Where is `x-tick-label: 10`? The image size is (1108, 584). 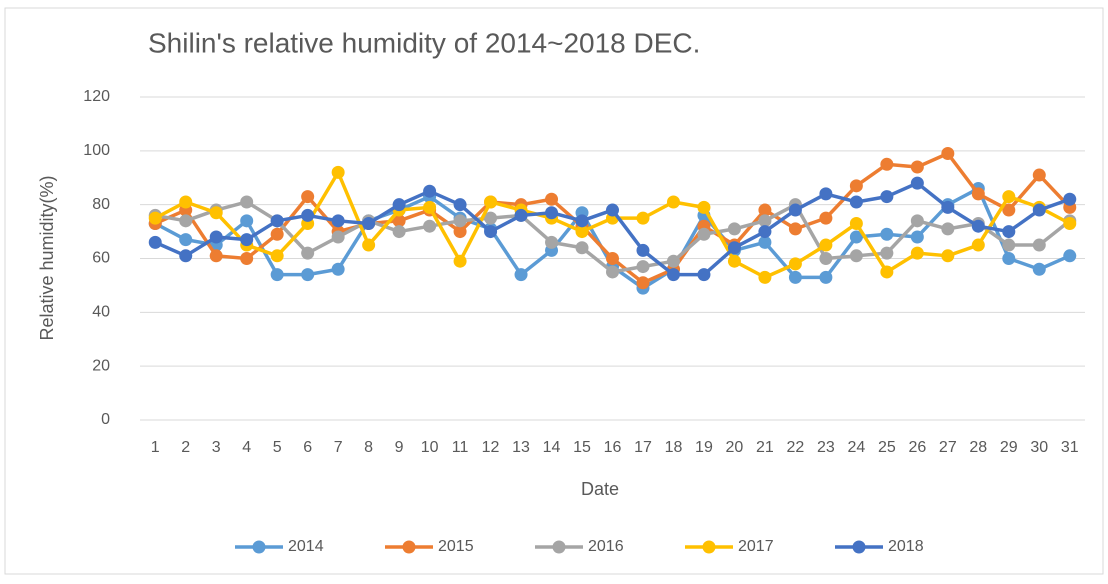 x-tick-label: 10 is located at coordinates (430, 447).